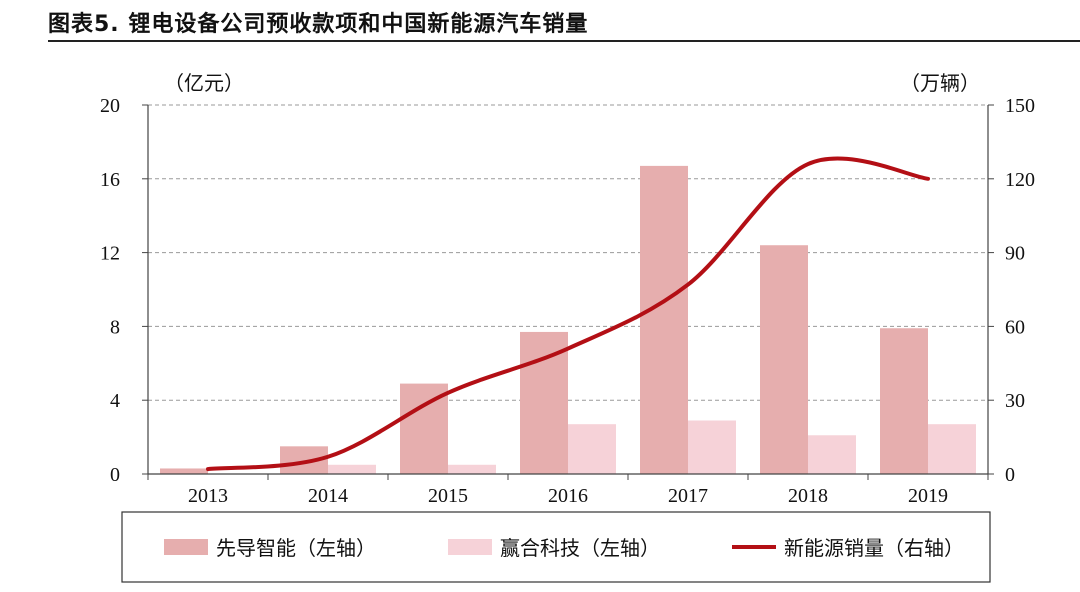 Image resolution: width=1080 pixels, height=592 pixels. I want to click on left-tick-label: 16, so click(110, 180).